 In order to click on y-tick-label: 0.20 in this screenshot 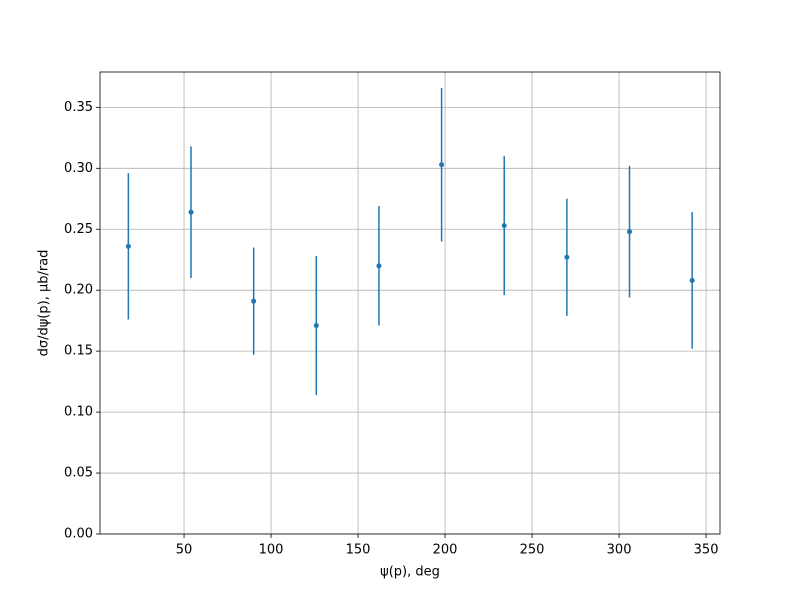, I will do `click(78, 290)`.